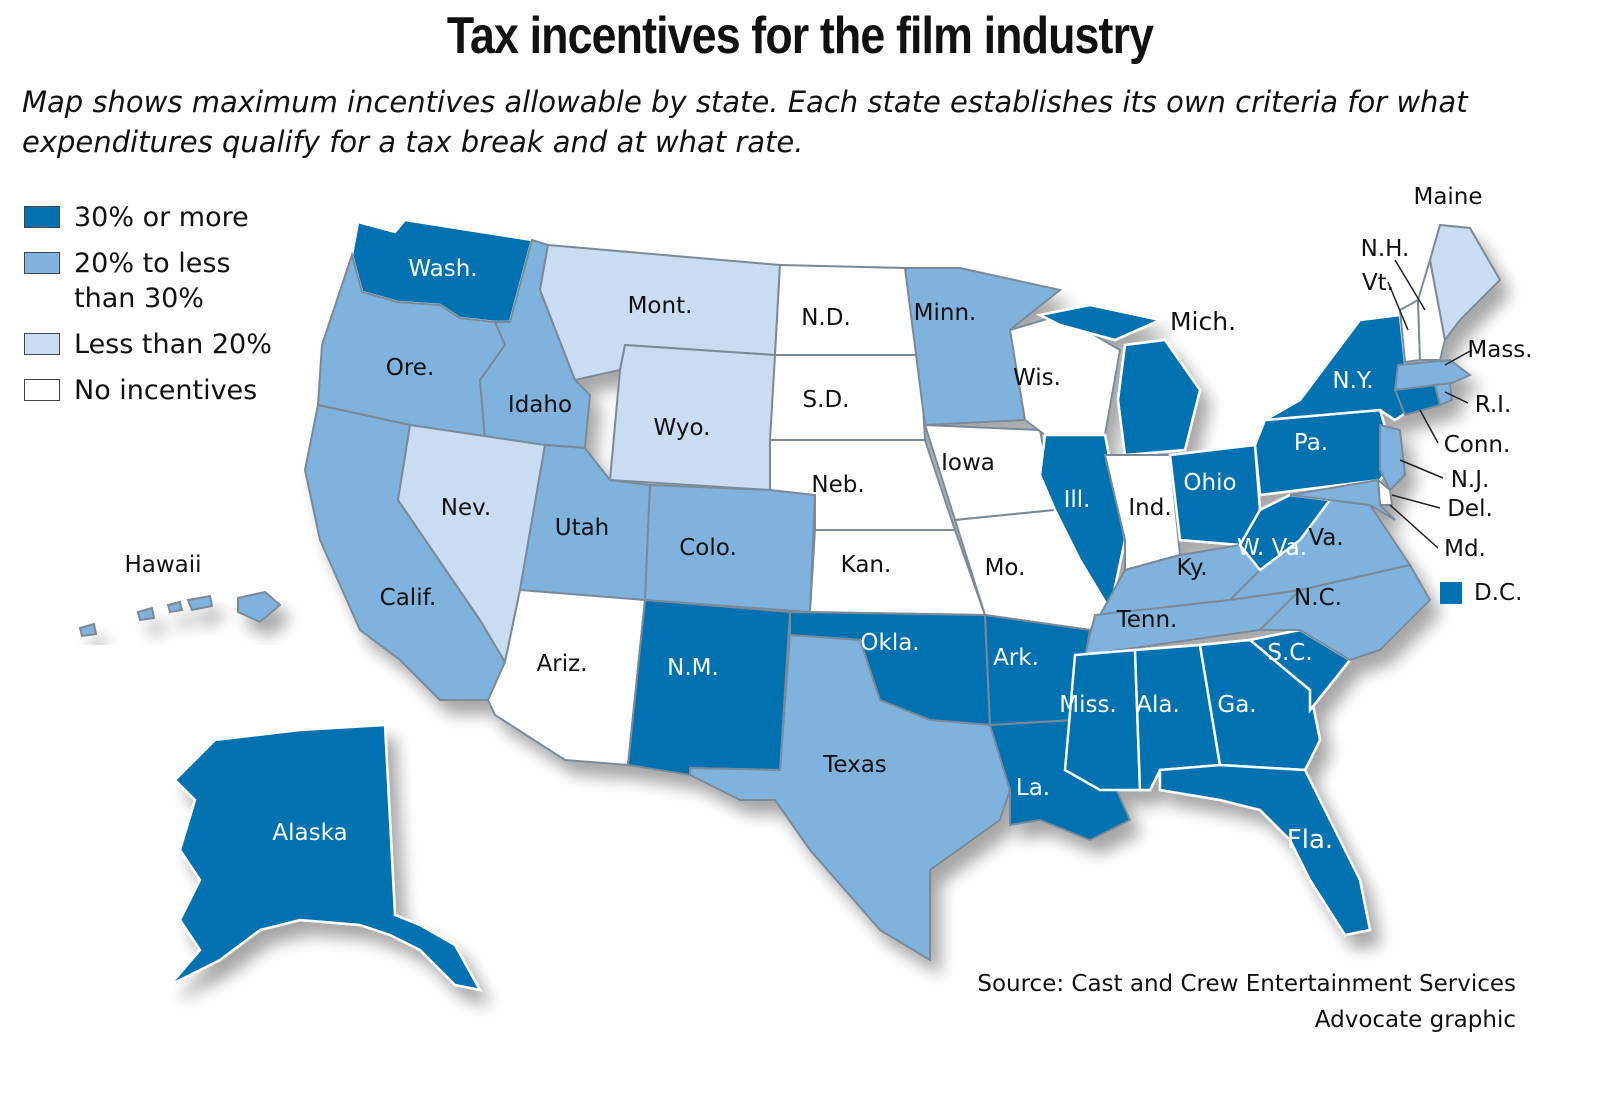  I want to click on label-virginia: Va., so click(1325, 538).